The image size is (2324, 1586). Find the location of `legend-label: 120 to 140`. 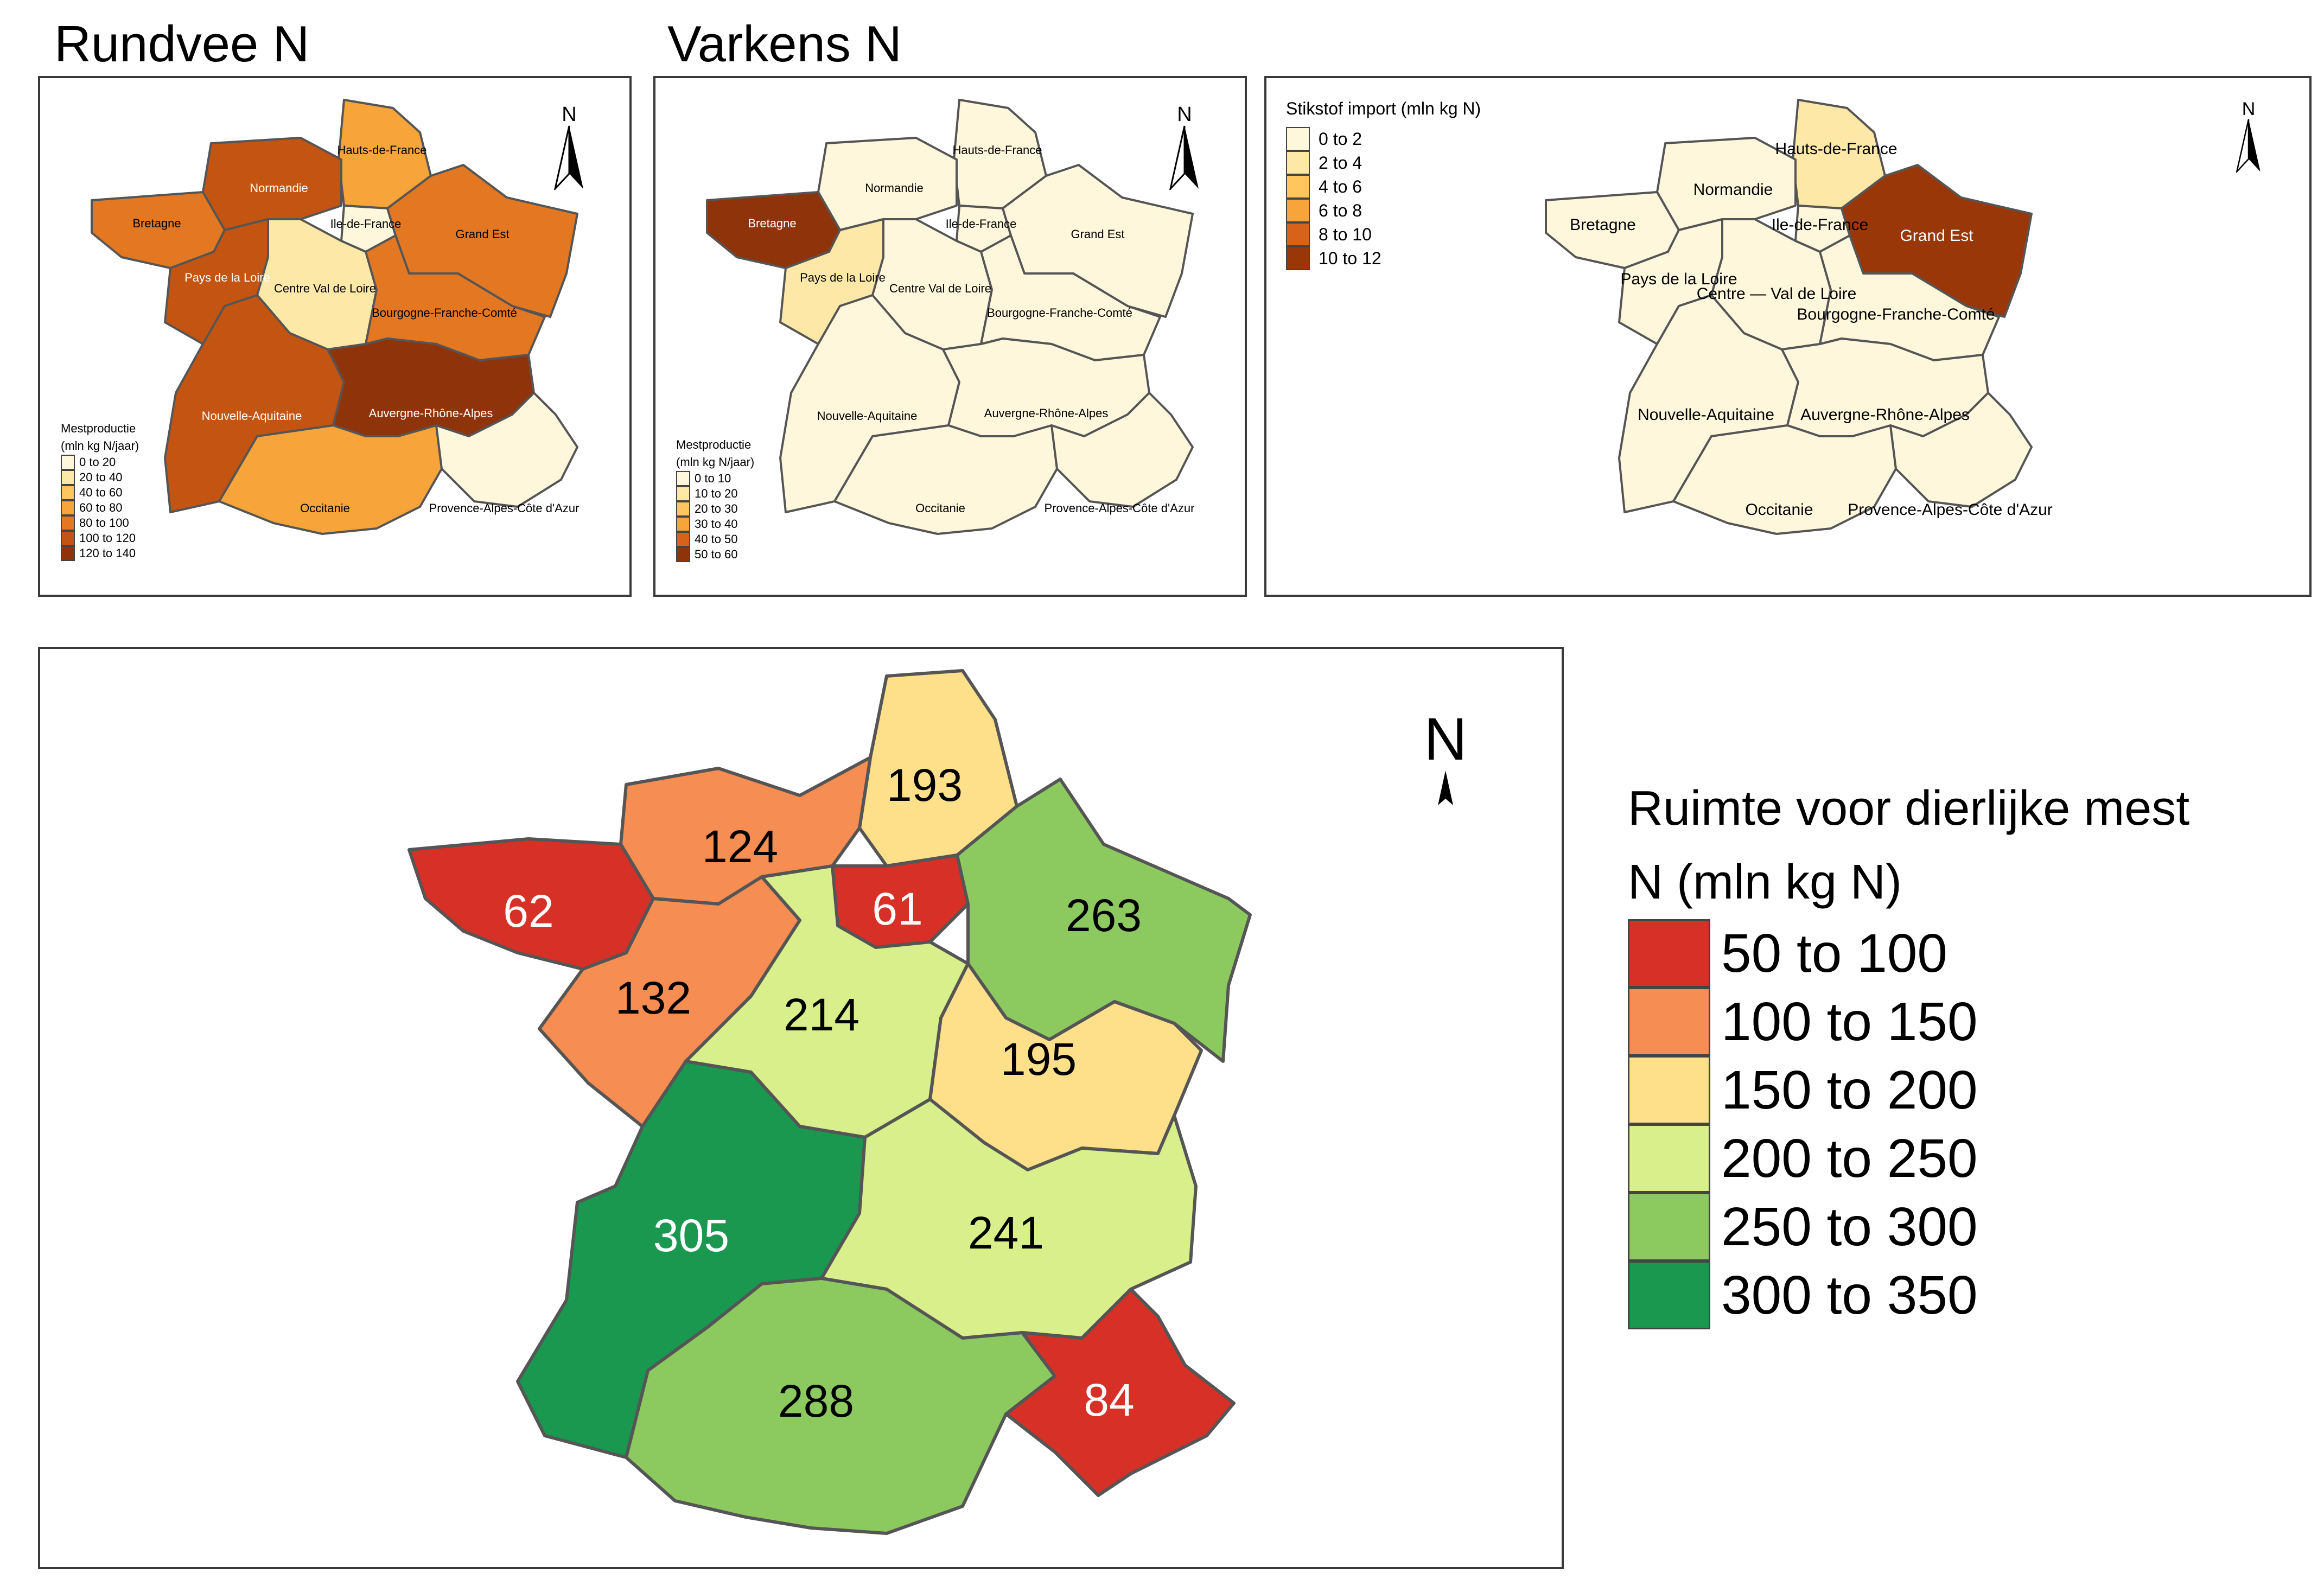

legend-label: 120 to 140 is located at coordinates (107, 553).